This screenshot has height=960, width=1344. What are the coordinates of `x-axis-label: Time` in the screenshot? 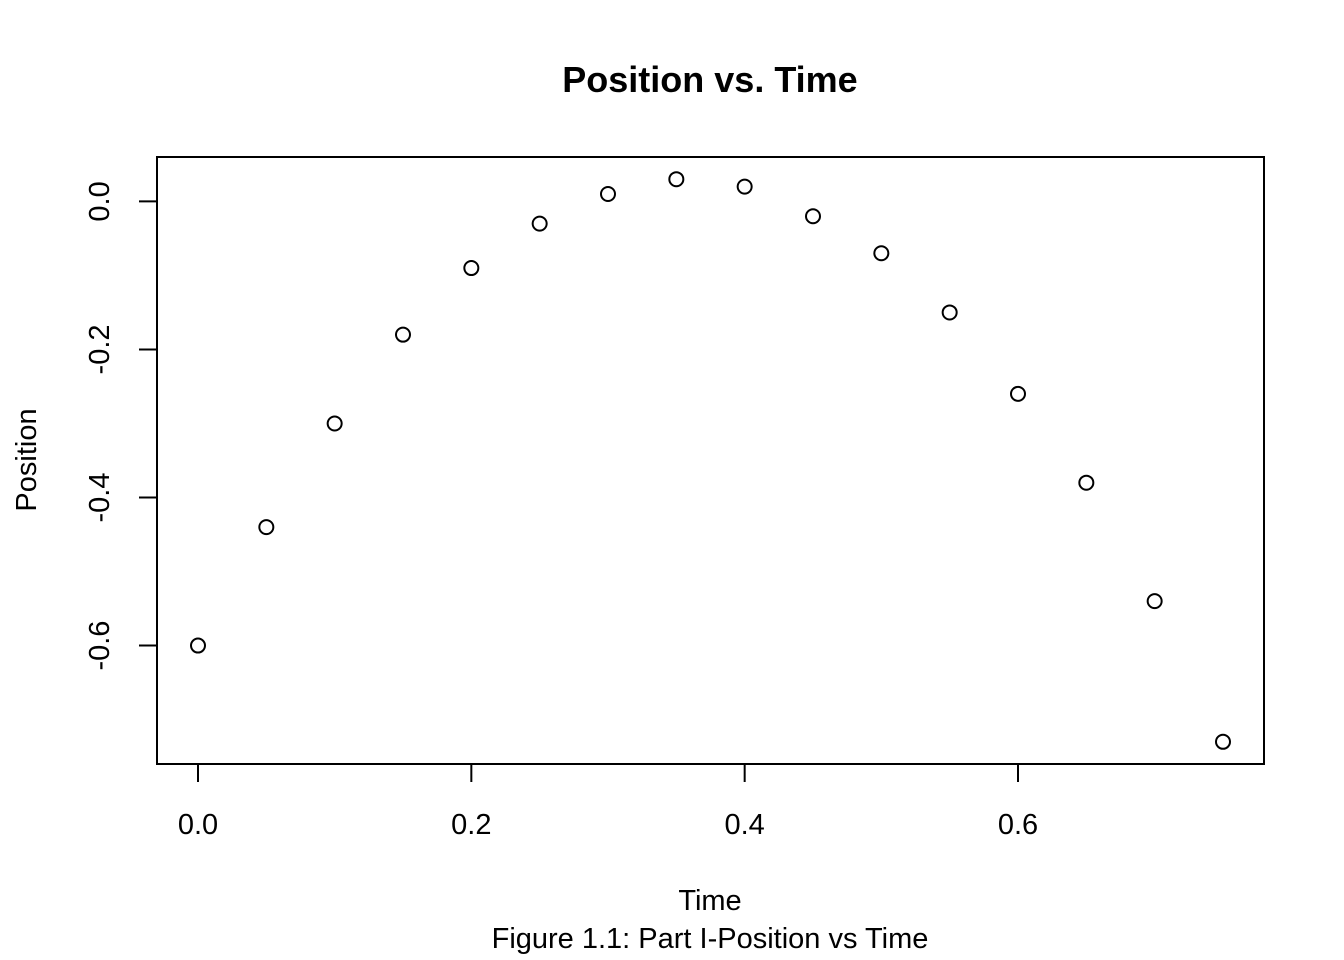 It's located at (709, 901).